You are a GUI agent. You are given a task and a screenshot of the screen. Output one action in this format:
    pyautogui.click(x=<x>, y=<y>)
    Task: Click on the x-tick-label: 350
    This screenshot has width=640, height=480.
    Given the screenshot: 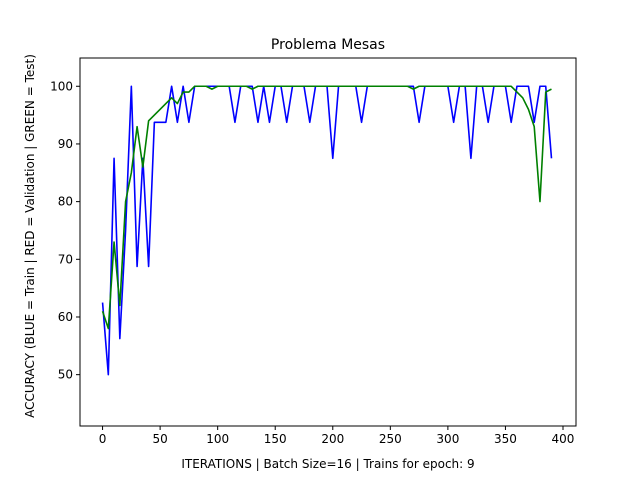 What is the action you would take?
    pyautogui.click(x=505, y=439)
    